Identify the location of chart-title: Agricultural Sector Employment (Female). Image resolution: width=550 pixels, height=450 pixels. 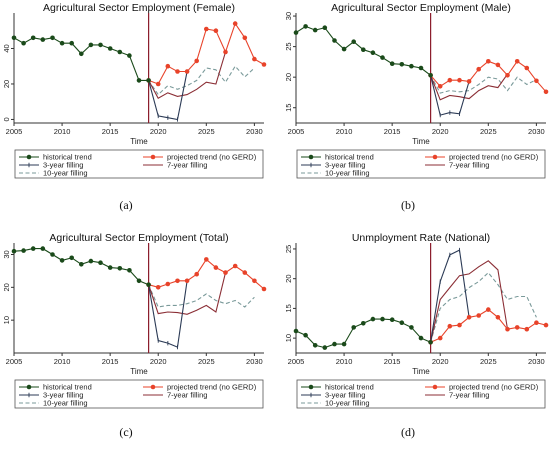
(139, 8).